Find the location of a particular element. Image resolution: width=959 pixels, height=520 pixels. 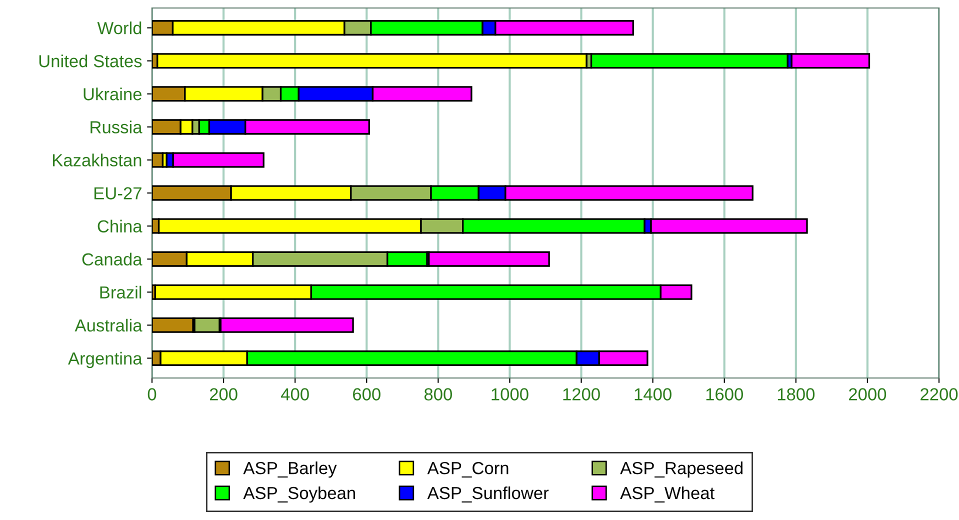

y-tick-label: China is located at coordinates (120, 226).